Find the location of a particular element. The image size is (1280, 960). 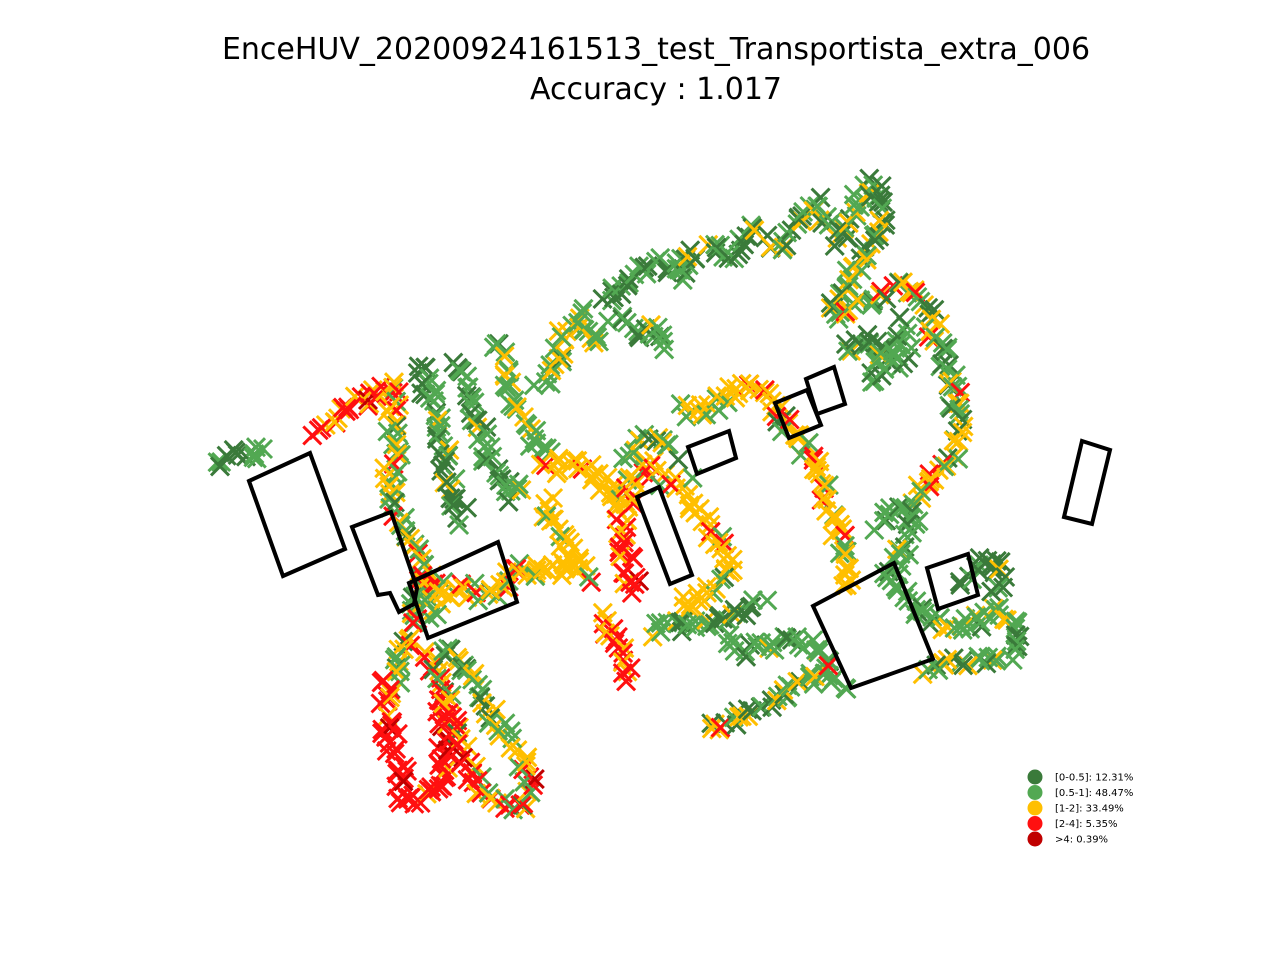

chart-subtitle: Accuracy : 1.017 is located at coordinates (656, 89).